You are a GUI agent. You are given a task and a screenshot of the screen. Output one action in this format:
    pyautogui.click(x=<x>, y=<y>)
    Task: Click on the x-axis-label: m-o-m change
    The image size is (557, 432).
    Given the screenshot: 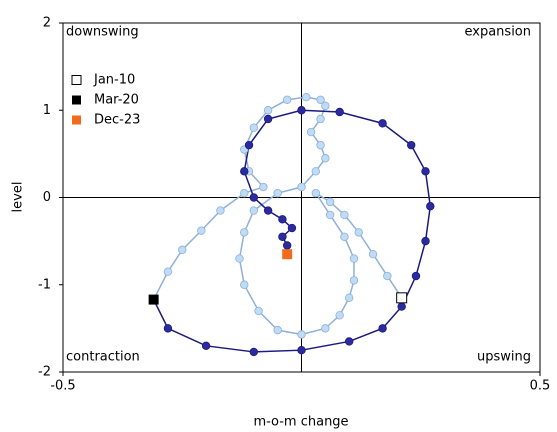 What is the action you would take?
    pyautogui.click(x=300, y=422)
    